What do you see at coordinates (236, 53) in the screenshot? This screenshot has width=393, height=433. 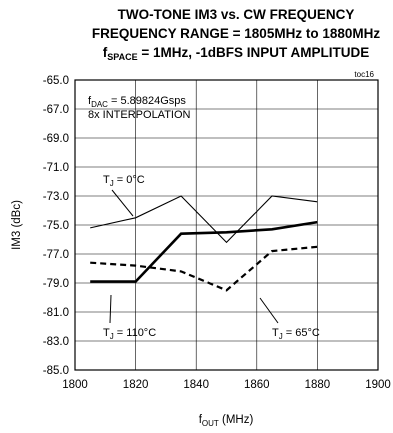 I see `chart-title-line3: fSPACE = 1MHz, -1dBFS INPUT AMPLITUDE` at bounding box center [236, 53].